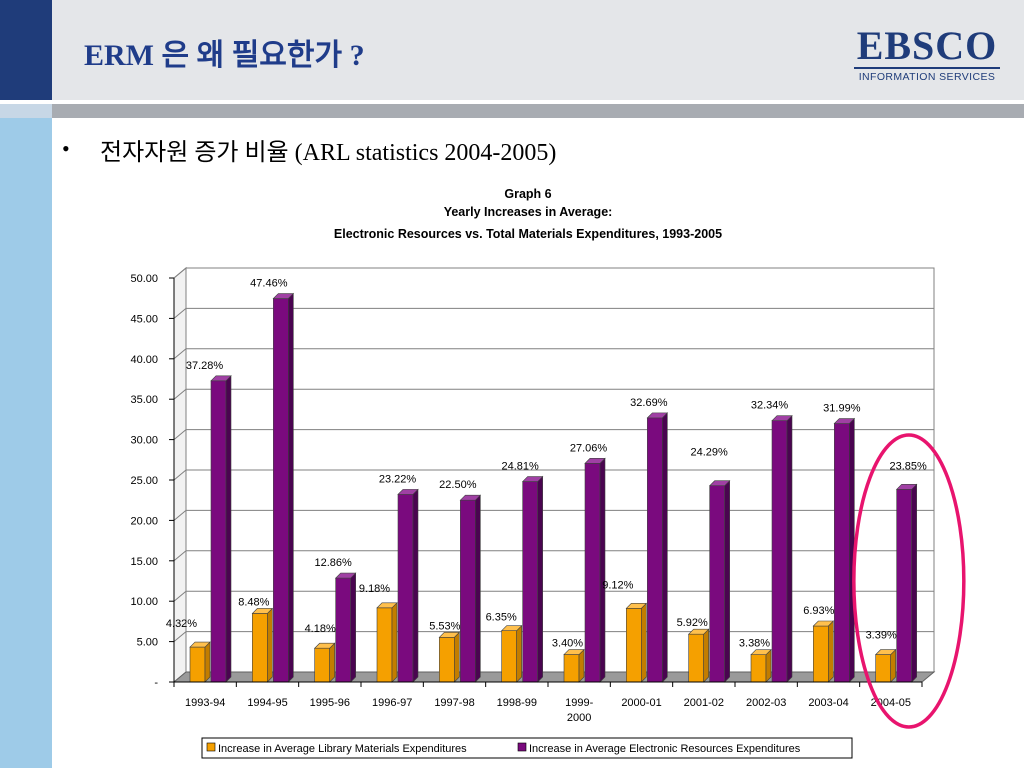 The image size is (1024, 768). I want to click on y-tick-label: 45.00, so click(144, 319).